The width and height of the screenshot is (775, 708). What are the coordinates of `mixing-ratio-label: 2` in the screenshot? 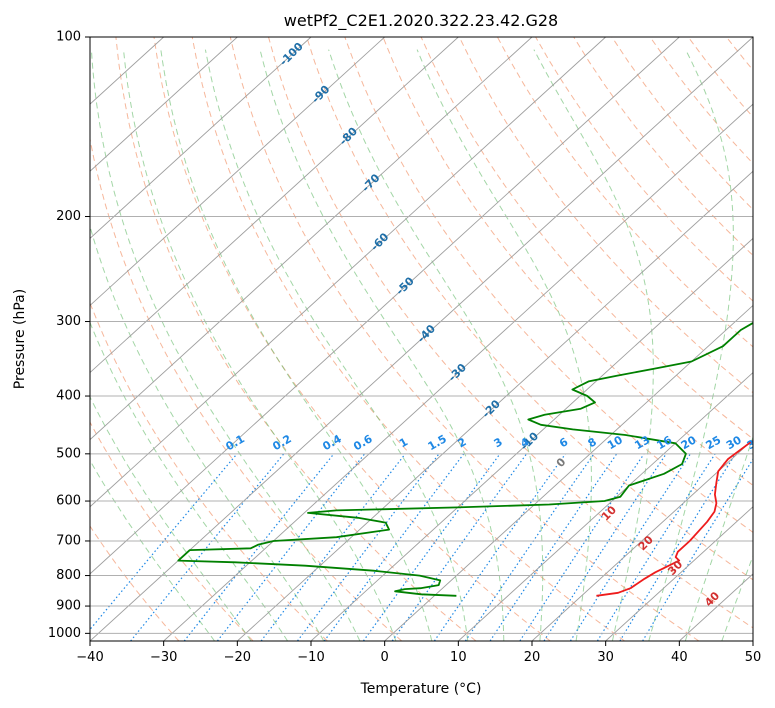 It's located at (461, 442).